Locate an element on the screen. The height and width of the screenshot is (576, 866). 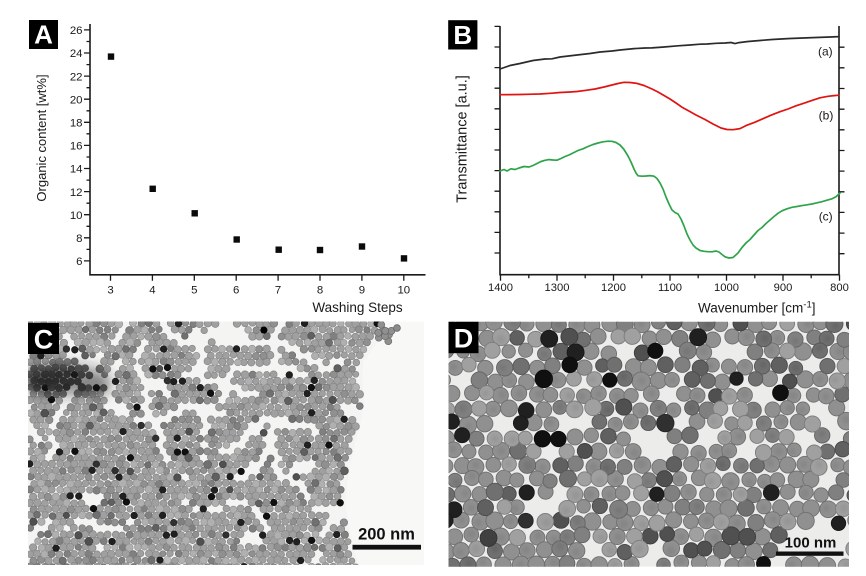
svg-text: 100 nm is located at coordinates (811, 543).